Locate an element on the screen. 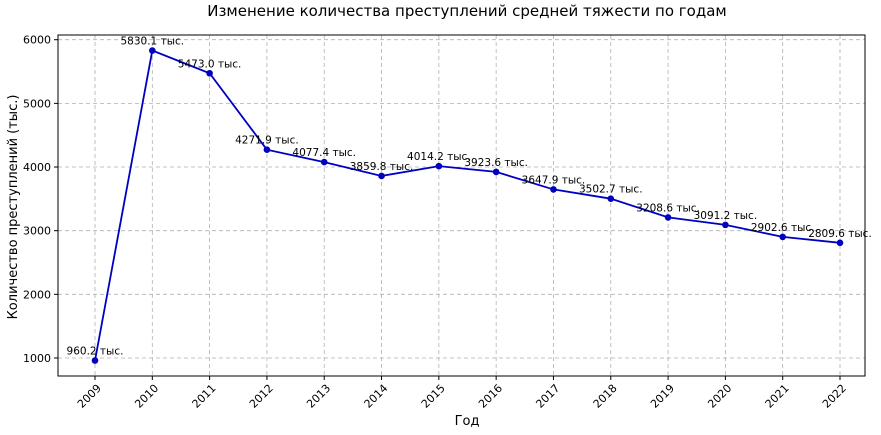 Image resolution: width=881 pixels, height=435 pixels. x-tick-label: 2010 is located at coordinates (146, 396).